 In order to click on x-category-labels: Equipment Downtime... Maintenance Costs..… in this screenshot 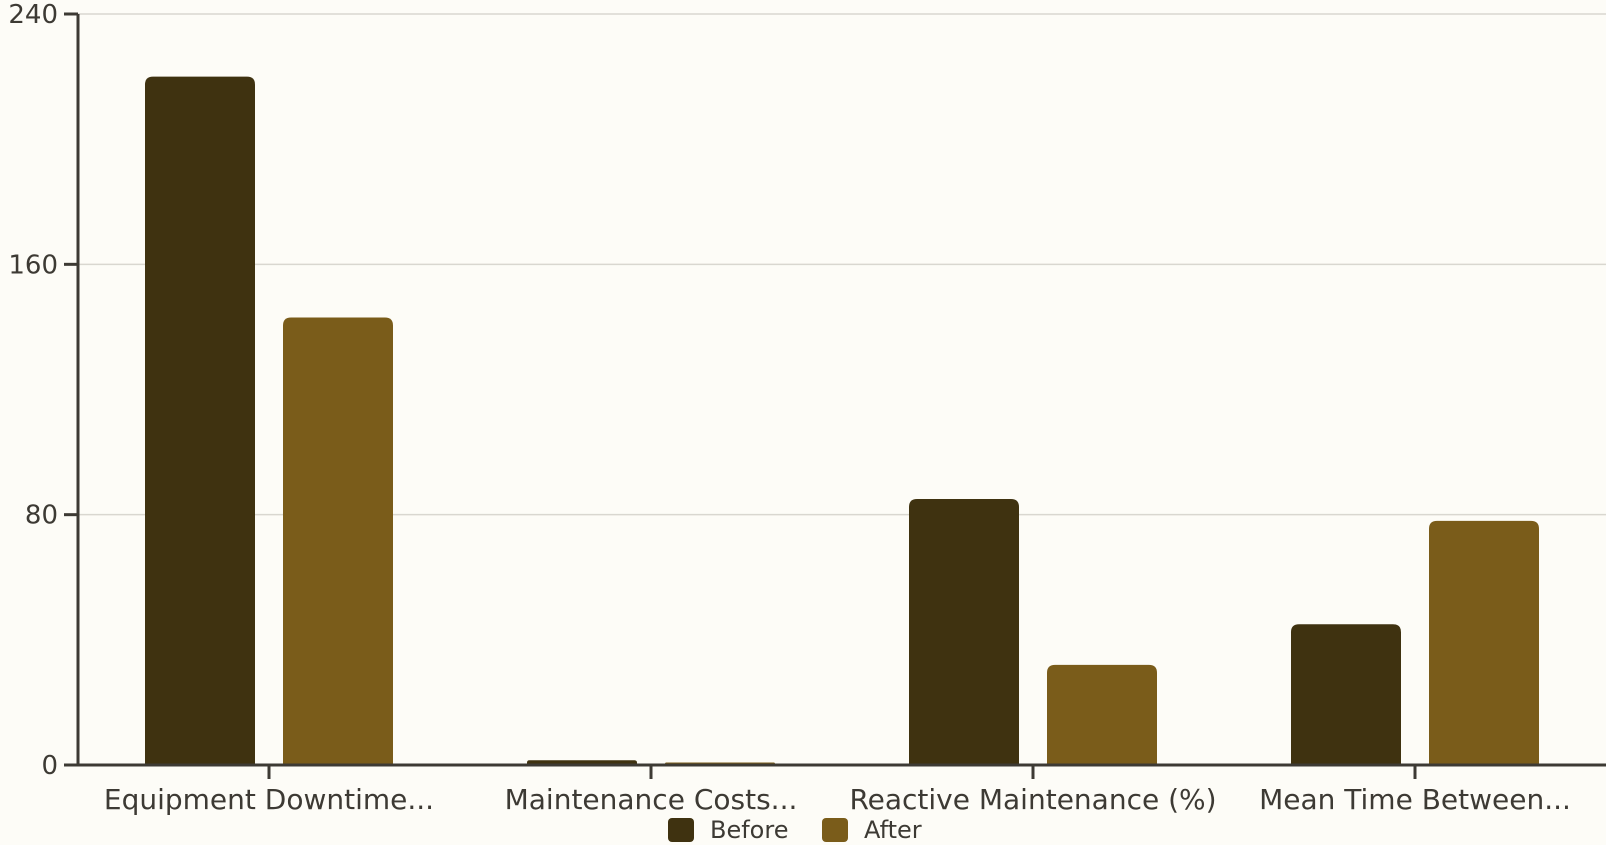, I will do `click(837, 799)`.